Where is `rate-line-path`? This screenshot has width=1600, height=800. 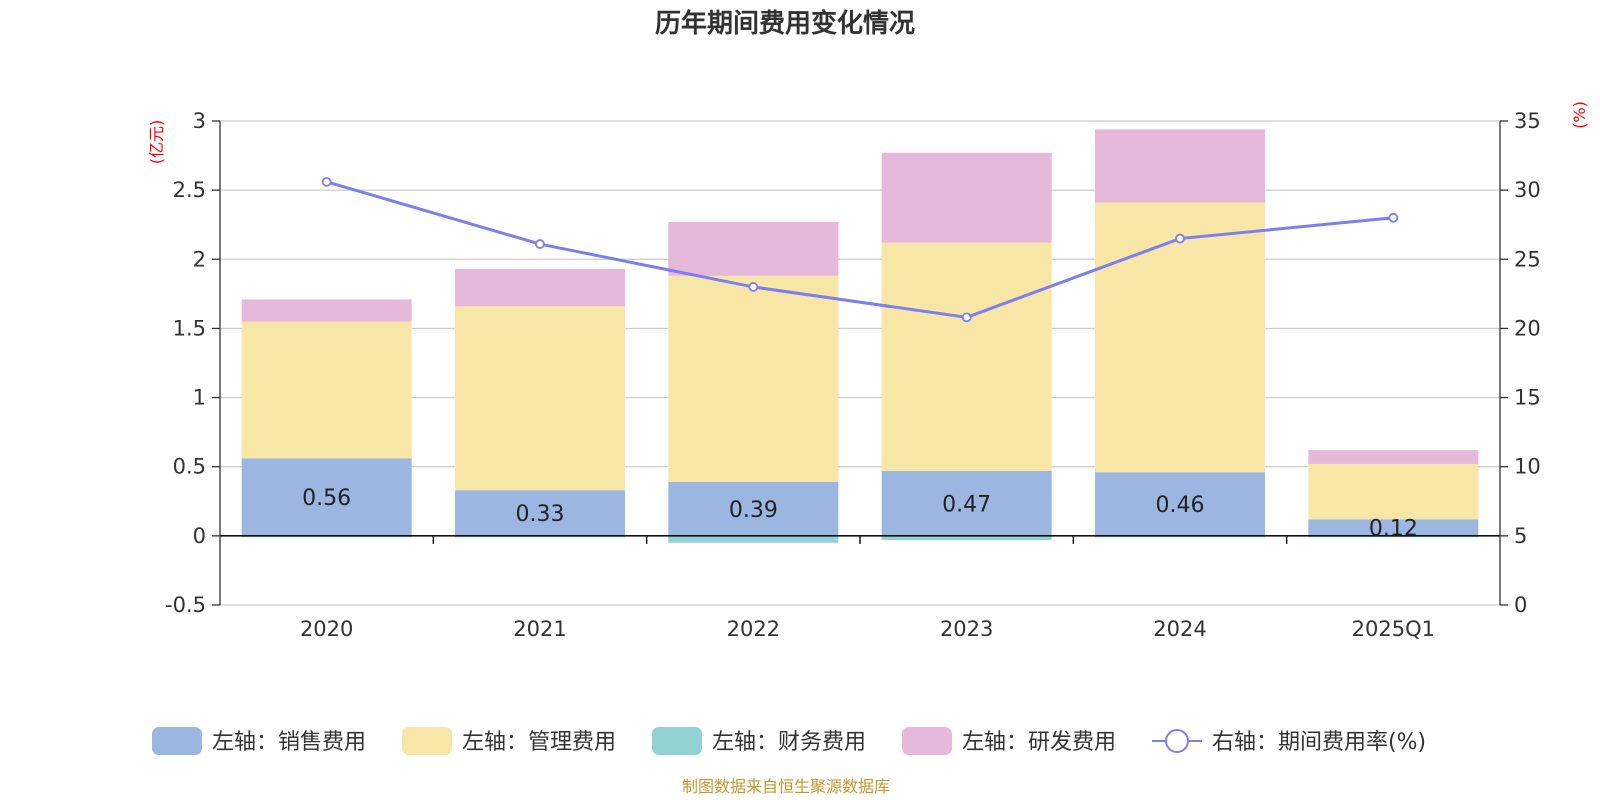 rate-line-path is located at coordinates (860, 249).